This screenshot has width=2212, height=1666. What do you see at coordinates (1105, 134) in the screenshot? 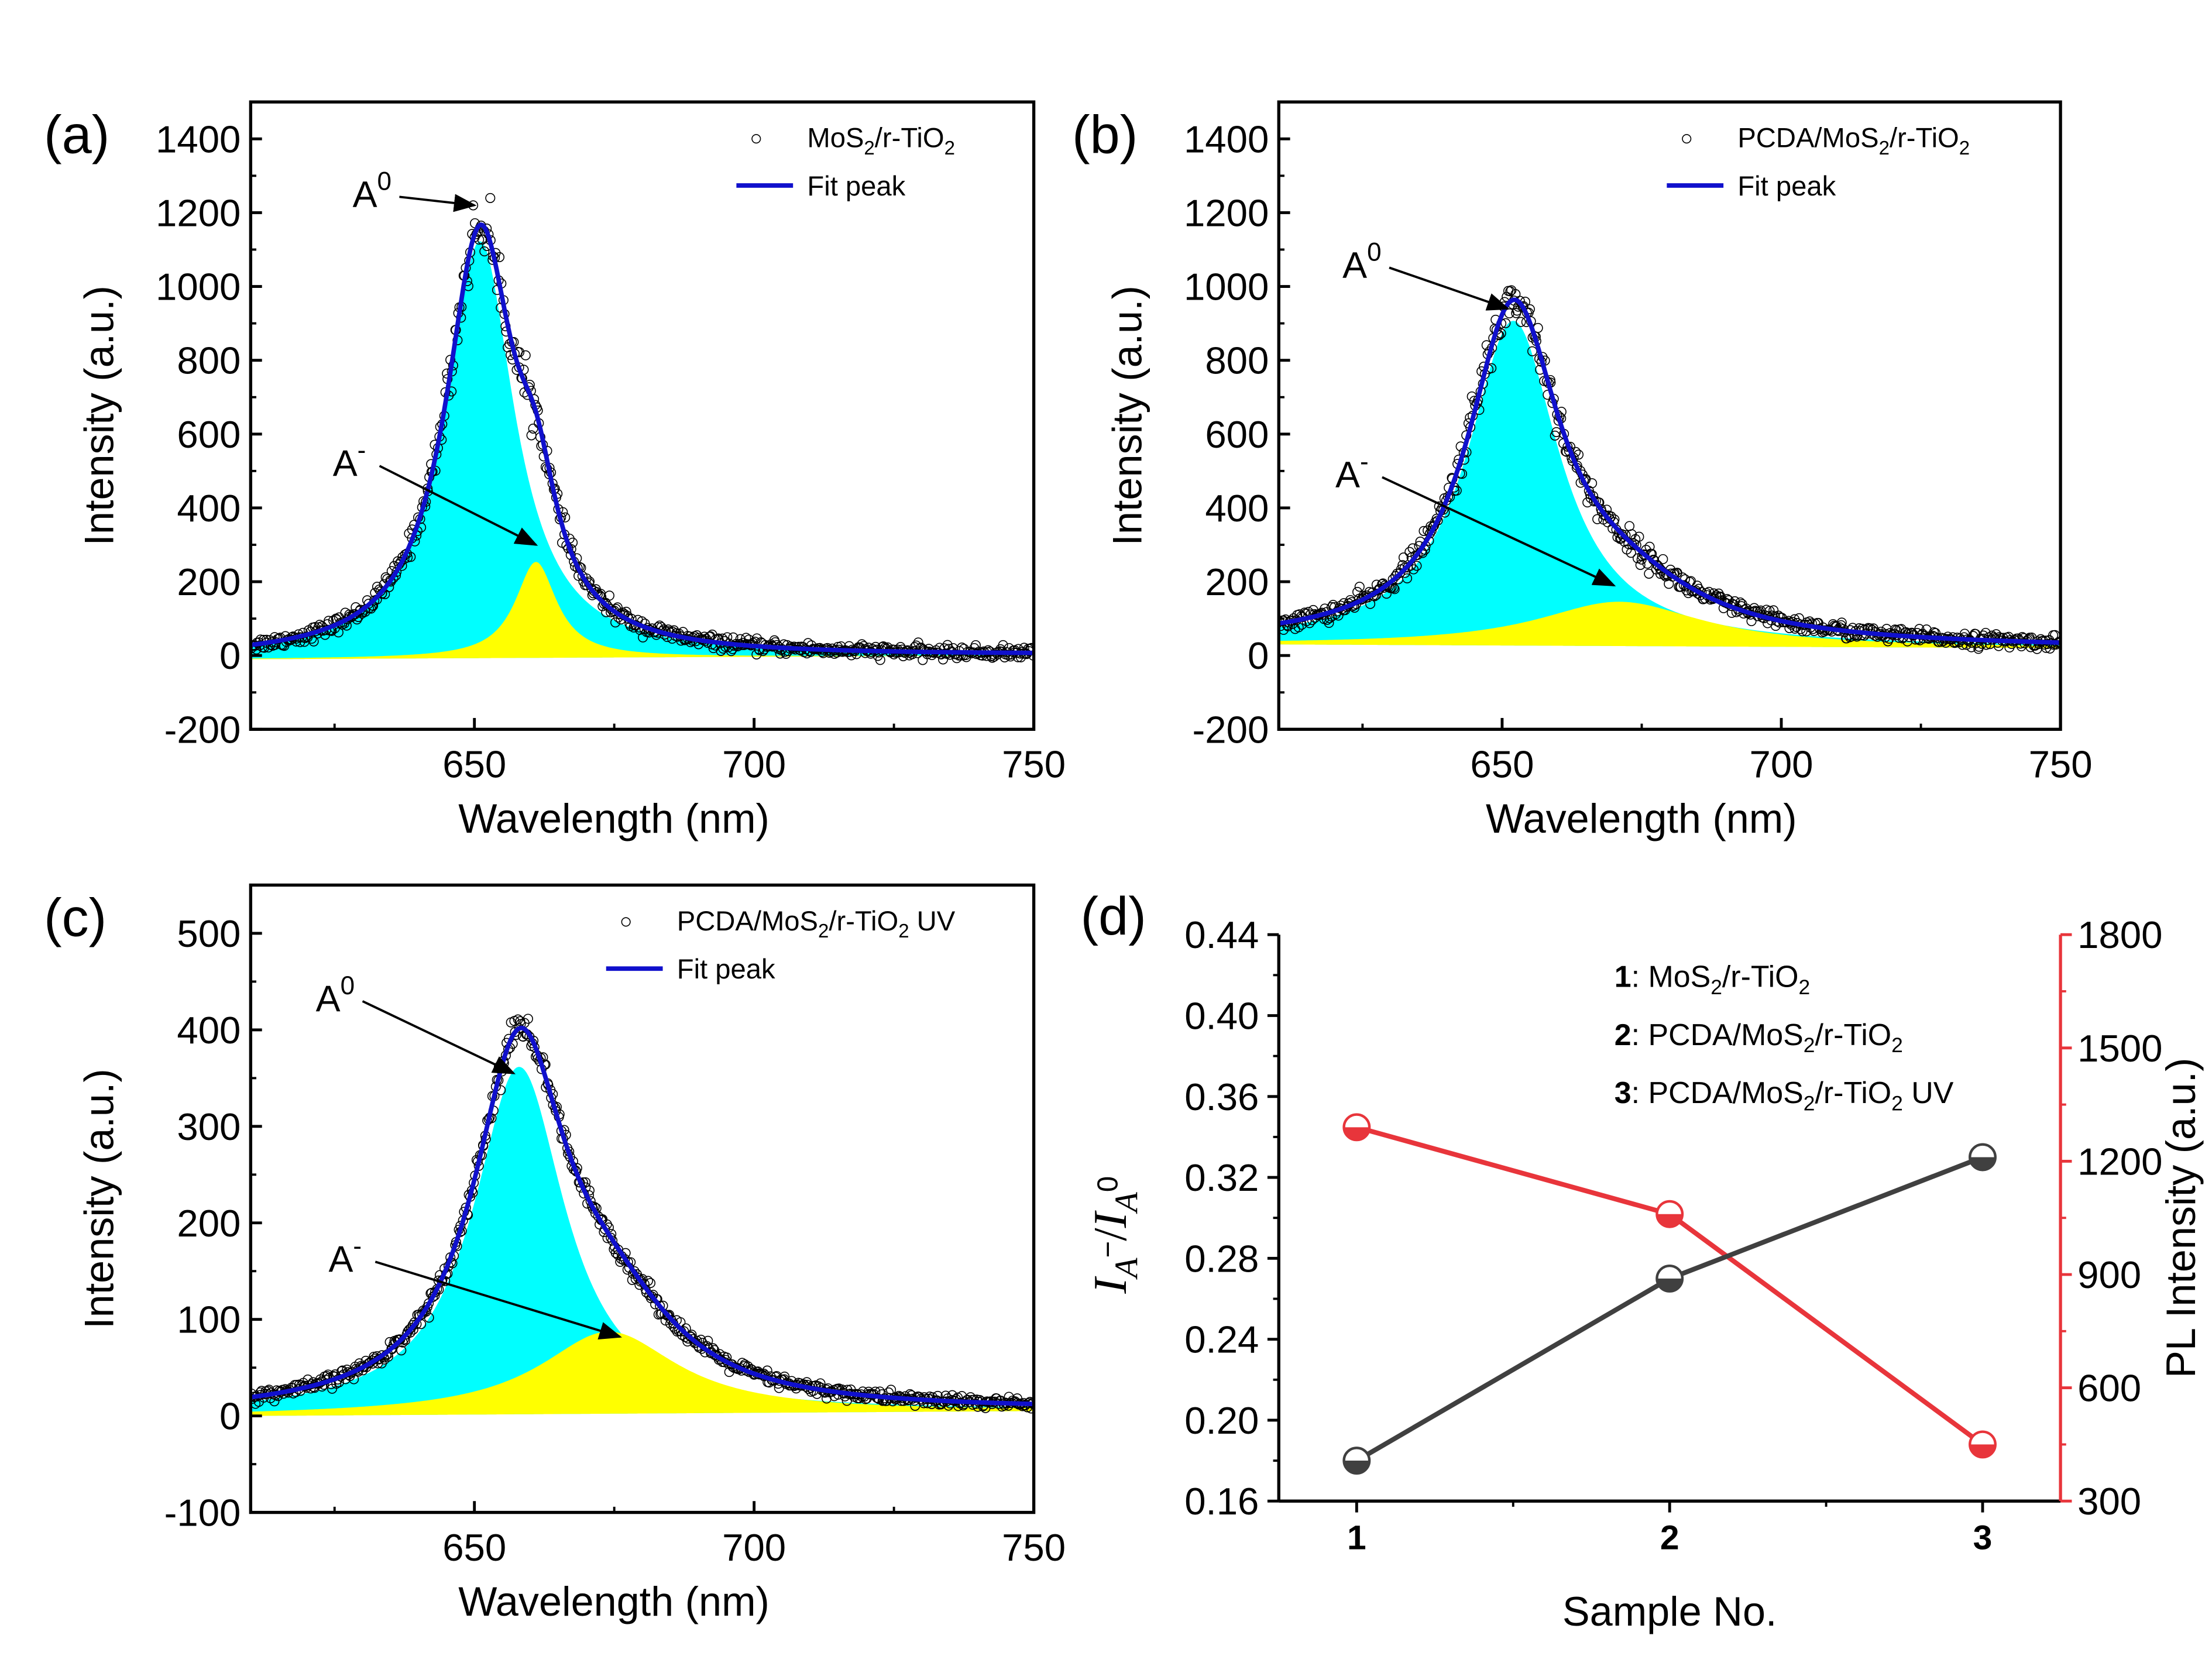
I see `panel-label: (b)` at bounding box center [1105, 134].